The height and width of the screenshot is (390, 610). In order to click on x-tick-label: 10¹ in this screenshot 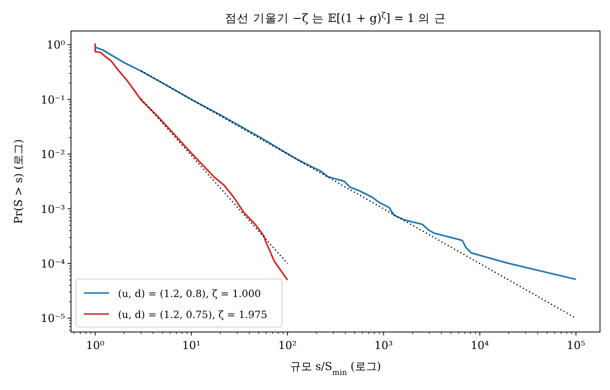, I will do `click(191, 345)`.